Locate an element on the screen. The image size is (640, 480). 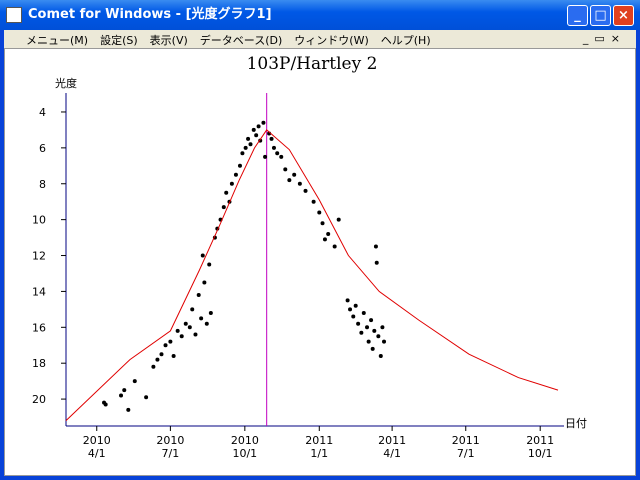
y-tick-label: 14 is located at coordinates (39, 291).